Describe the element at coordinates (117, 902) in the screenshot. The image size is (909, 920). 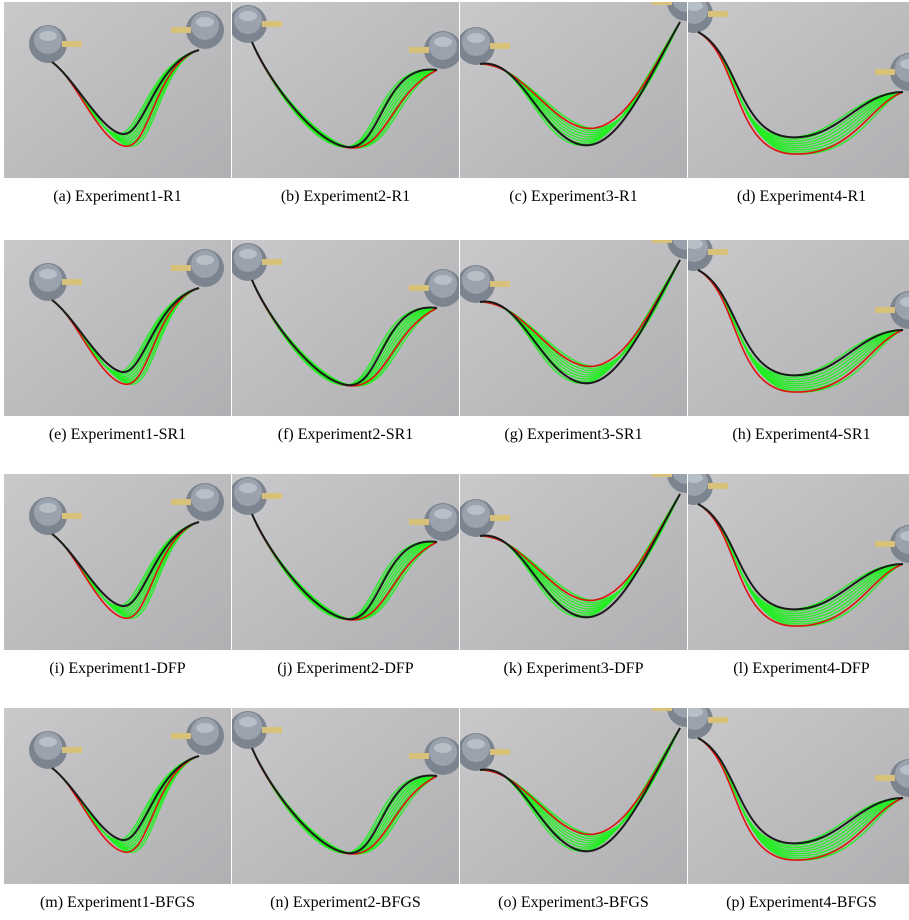
I see `panel-caption: (m) Experiment1-BFGS` at that location.